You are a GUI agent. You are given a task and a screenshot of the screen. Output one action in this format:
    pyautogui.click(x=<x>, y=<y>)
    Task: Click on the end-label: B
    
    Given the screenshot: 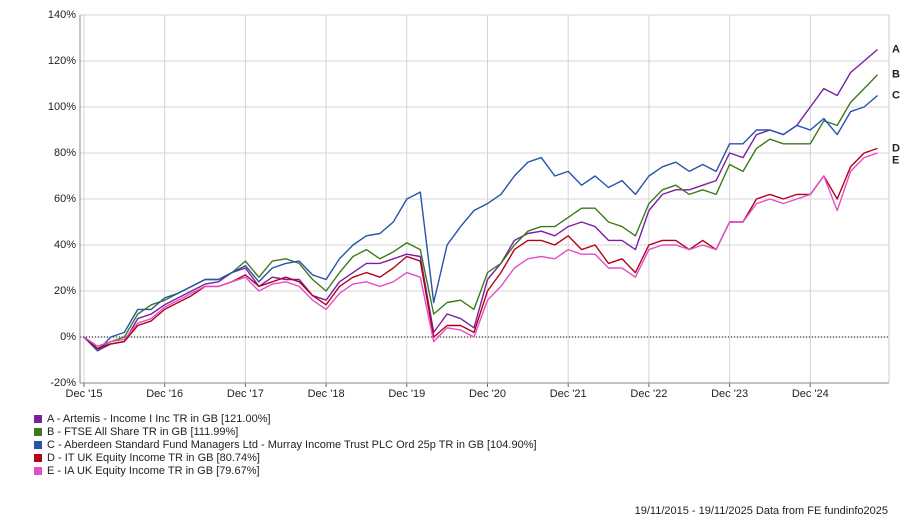 What is the action you would take?
    pyautogui.click(x=896, y=75)
    